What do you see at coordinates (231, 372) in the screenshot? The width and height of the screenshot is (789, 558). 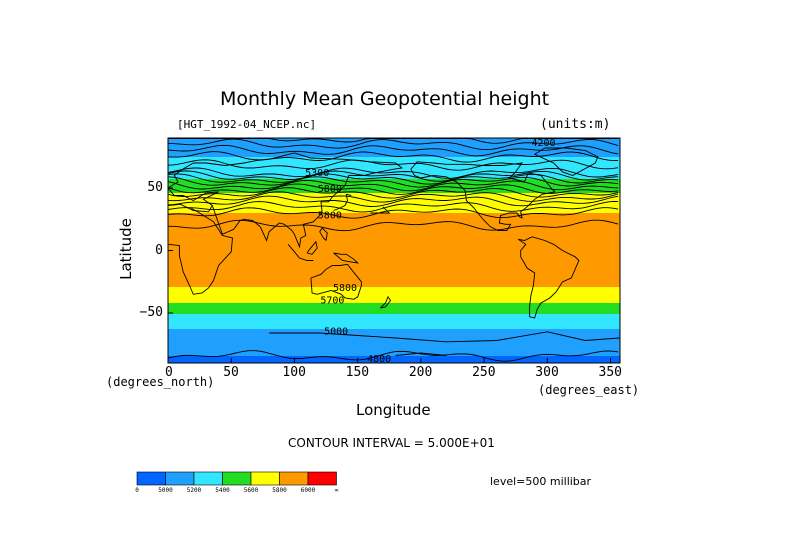 I see `x-tick-label: 50` at bounding box center [231, 372].